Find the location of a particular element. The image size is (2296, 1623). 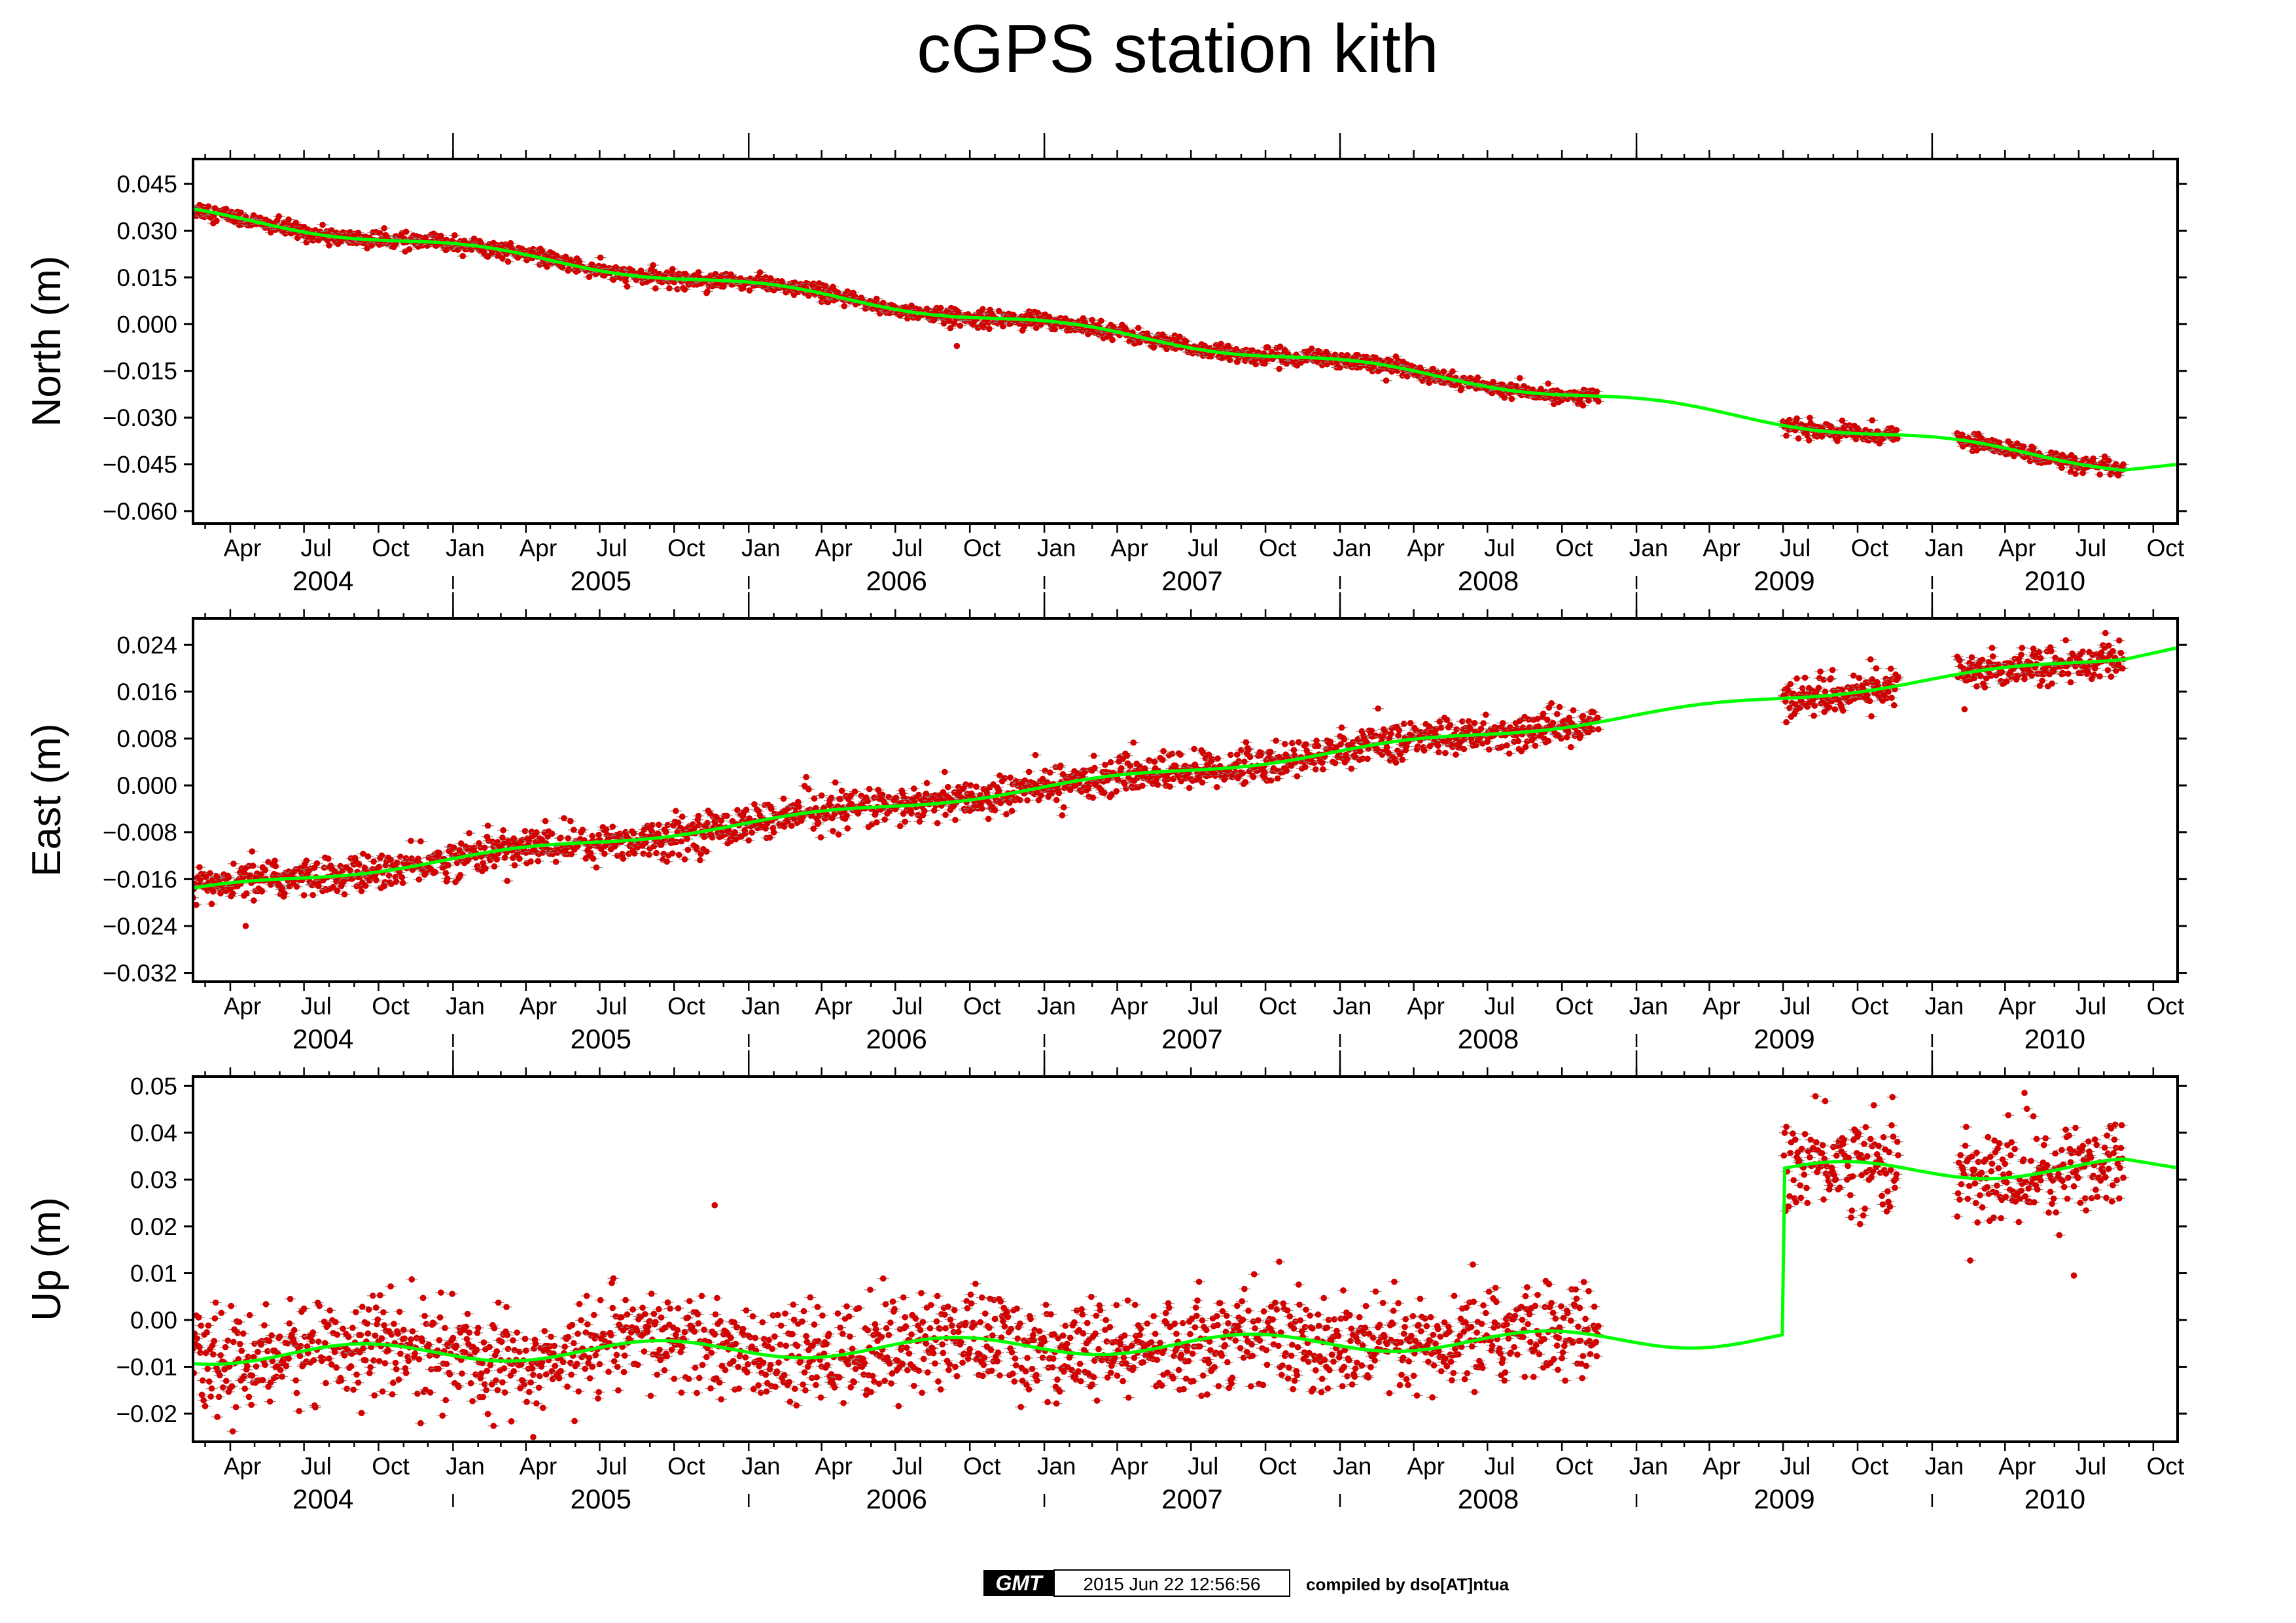

y-tick-label: 0.000 is located at coordinates (146, 324).